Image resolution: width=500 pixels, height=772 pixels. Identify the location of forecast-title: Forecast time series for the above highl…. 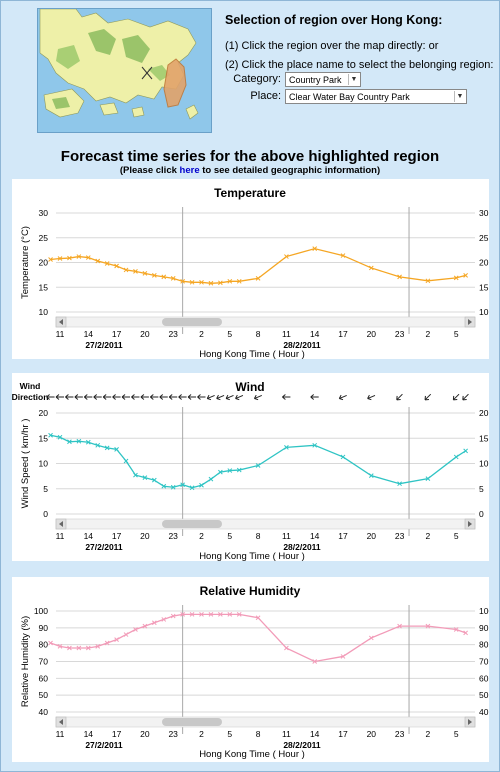
(250, 156).